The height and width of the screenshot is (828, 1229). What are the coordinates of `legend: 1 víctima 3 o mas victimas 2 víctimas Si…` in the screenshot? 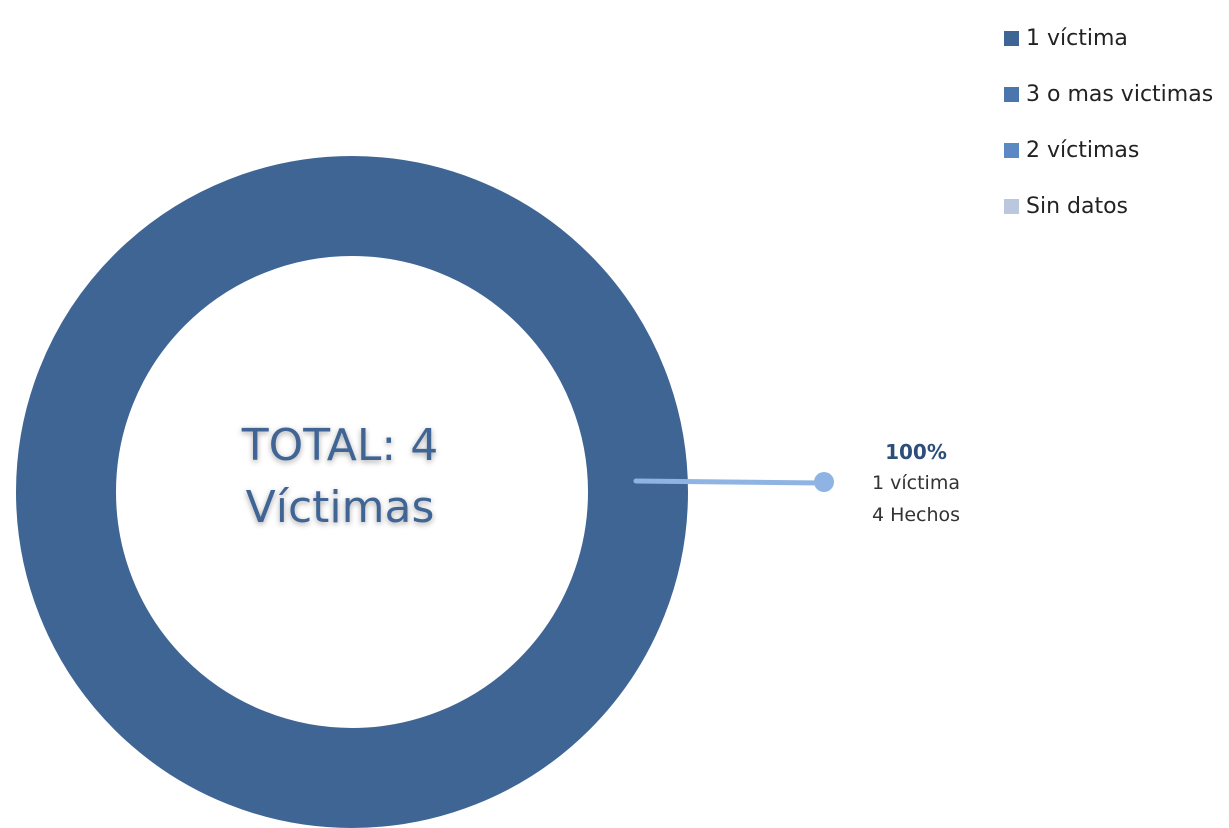 It's located at (1115, 122).